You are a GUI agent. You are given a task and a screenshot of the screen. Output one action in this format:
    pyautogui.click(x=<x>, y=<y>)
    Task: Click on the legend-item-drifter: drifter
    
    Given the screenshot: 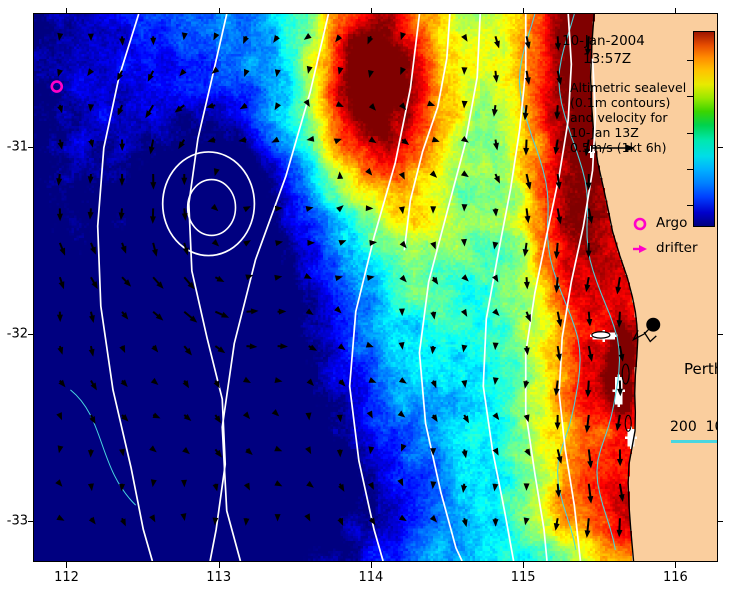 What is the action you would take?
    pyautogui.click(x=674, y=249)
    